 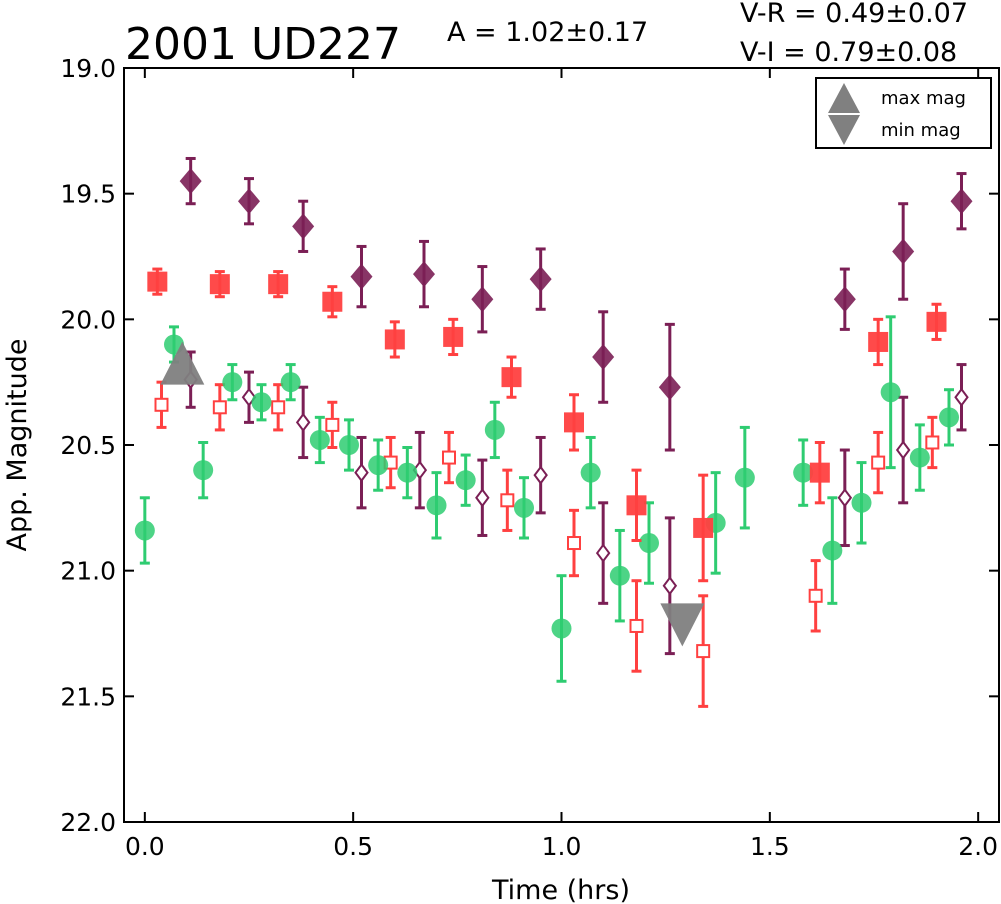 What do you see at coordinates (770, 846) in the screenshot?
I see `x-tick-label: 1.5` at bounding box center [770, 846].